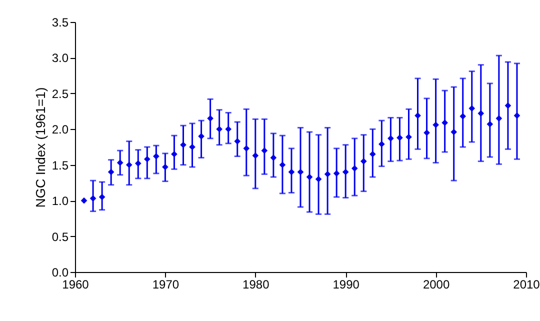 The height and width of the screenshot is (321, 540). What do you see at coordinates (60, 93) in the screenshot?
I see `y-tick-label: 2.5` at bounding box center [60, 93].